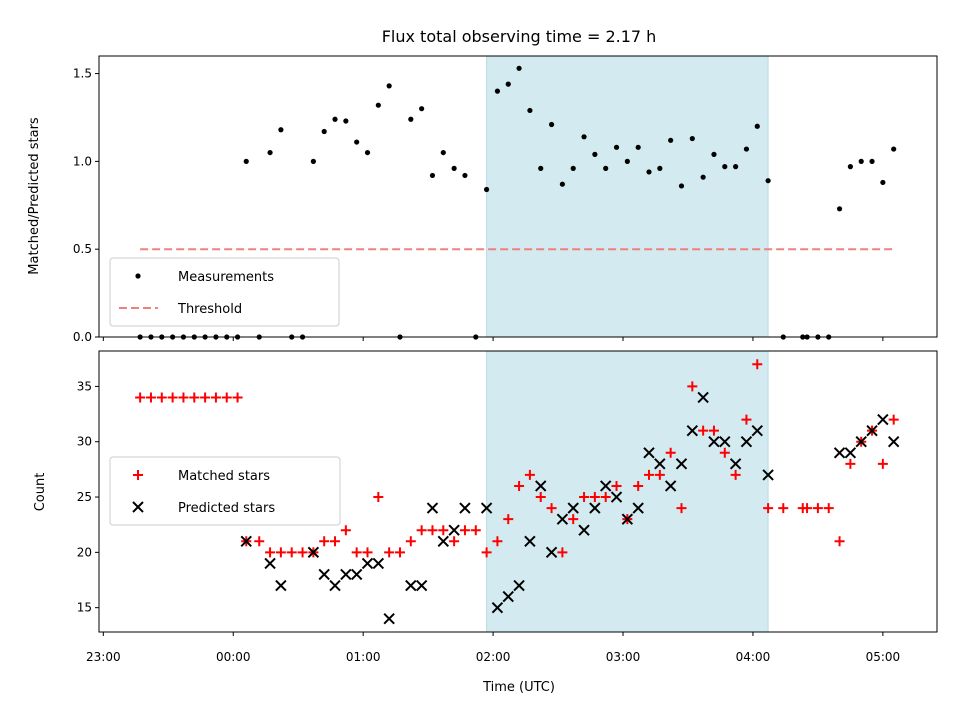  What do you see at coordinates (883, 657) in the screenshot?
I see `x-tick-label: 05:00` at bounding box center [883, 657].